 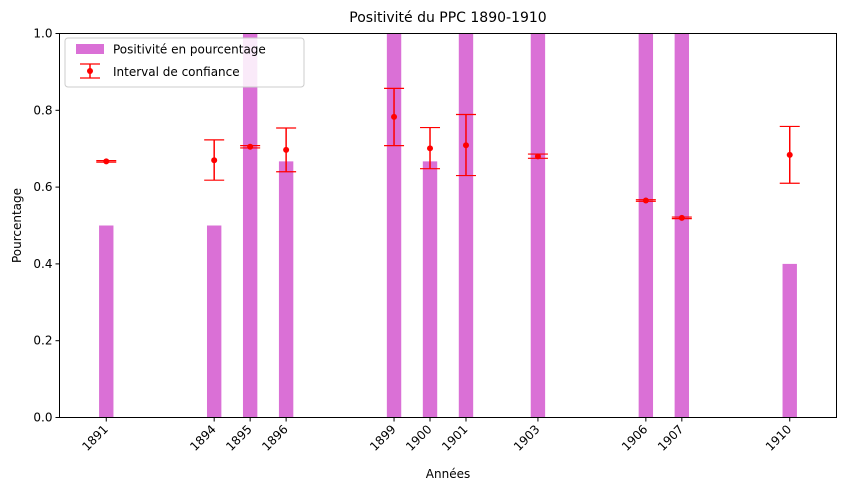 What do you see at coordinates (538, 225) in the screenshot?
I see `bar-1903` at bounding box center [538, 225].